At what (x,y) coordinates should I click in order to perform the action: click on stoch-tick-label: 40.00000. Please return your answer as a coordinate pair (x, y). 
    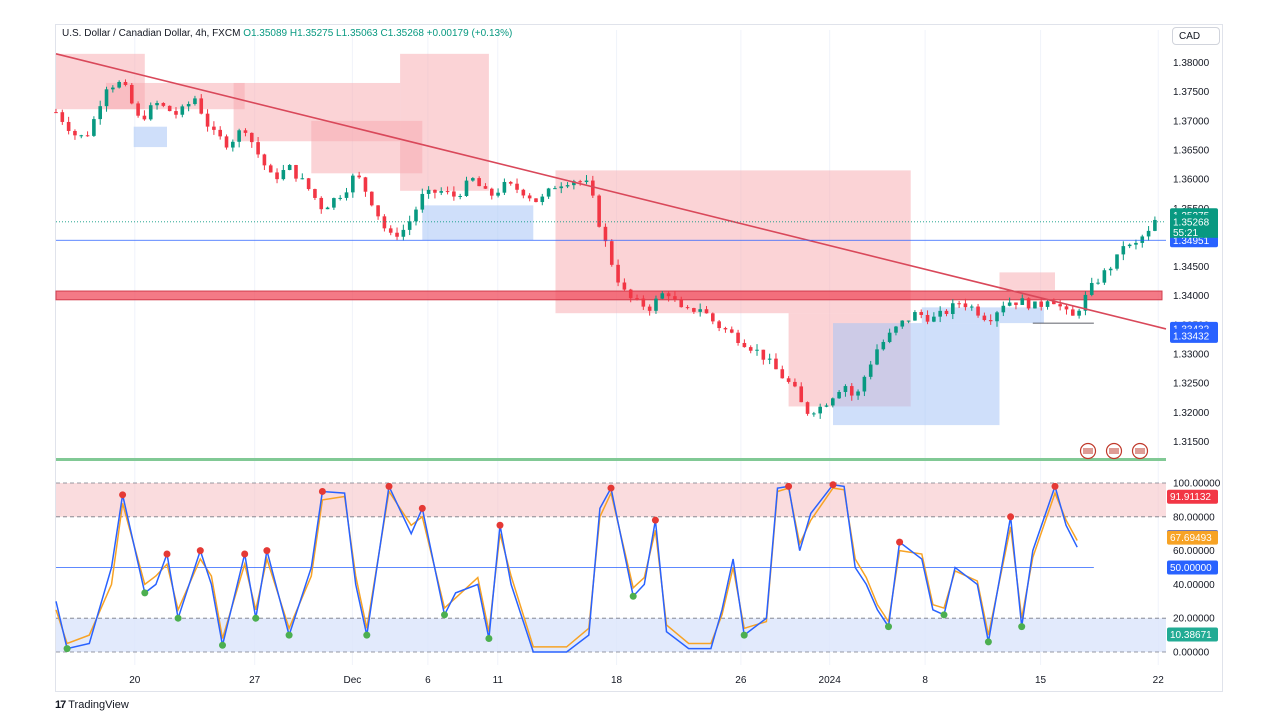
    Looking at the image, I should click on (1194, 585).